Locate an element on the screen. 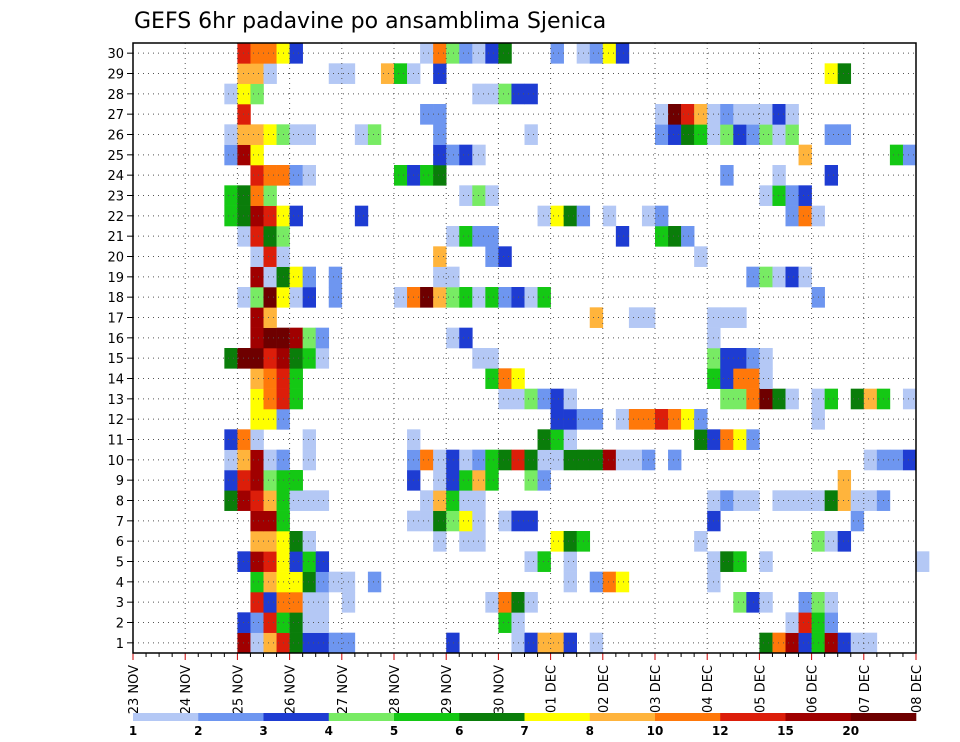 The height and width of the screenshot is (742, 960). y-tick-label: 30 is located at coordinates (115, 54).